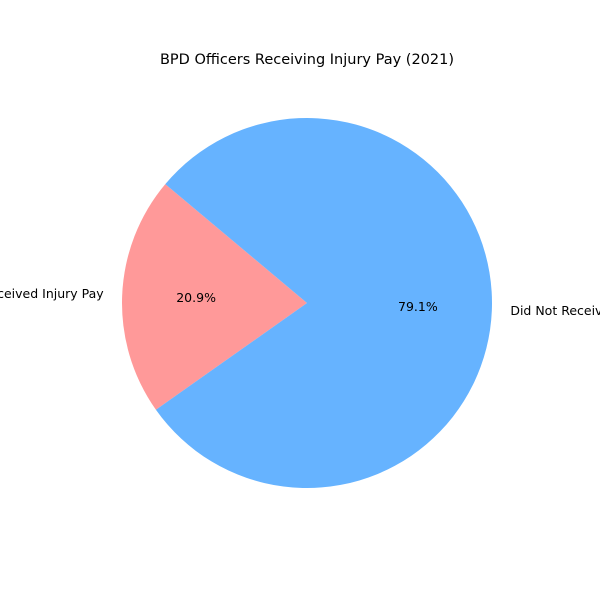 This screenshot has width=600, height=600. Describe the element at coordinates (555, 310) in the screenshot. I see `slice-label-2: Did Not Receive Injury Pay` at that location.